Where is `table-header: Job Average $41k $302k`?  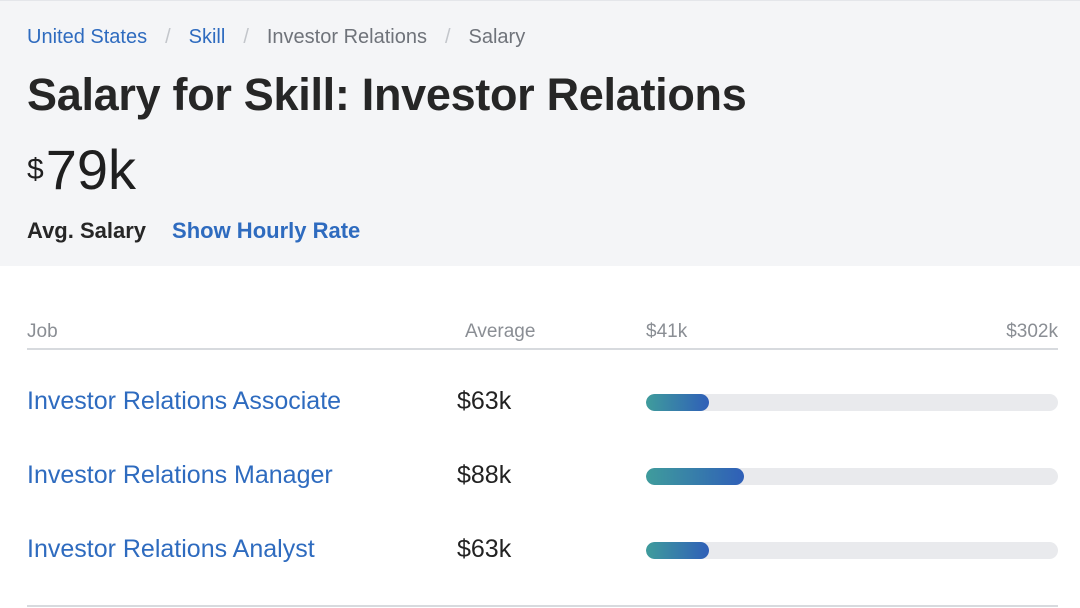 table-header: Job Average $41k $302k is located at coordinates (542, 334).